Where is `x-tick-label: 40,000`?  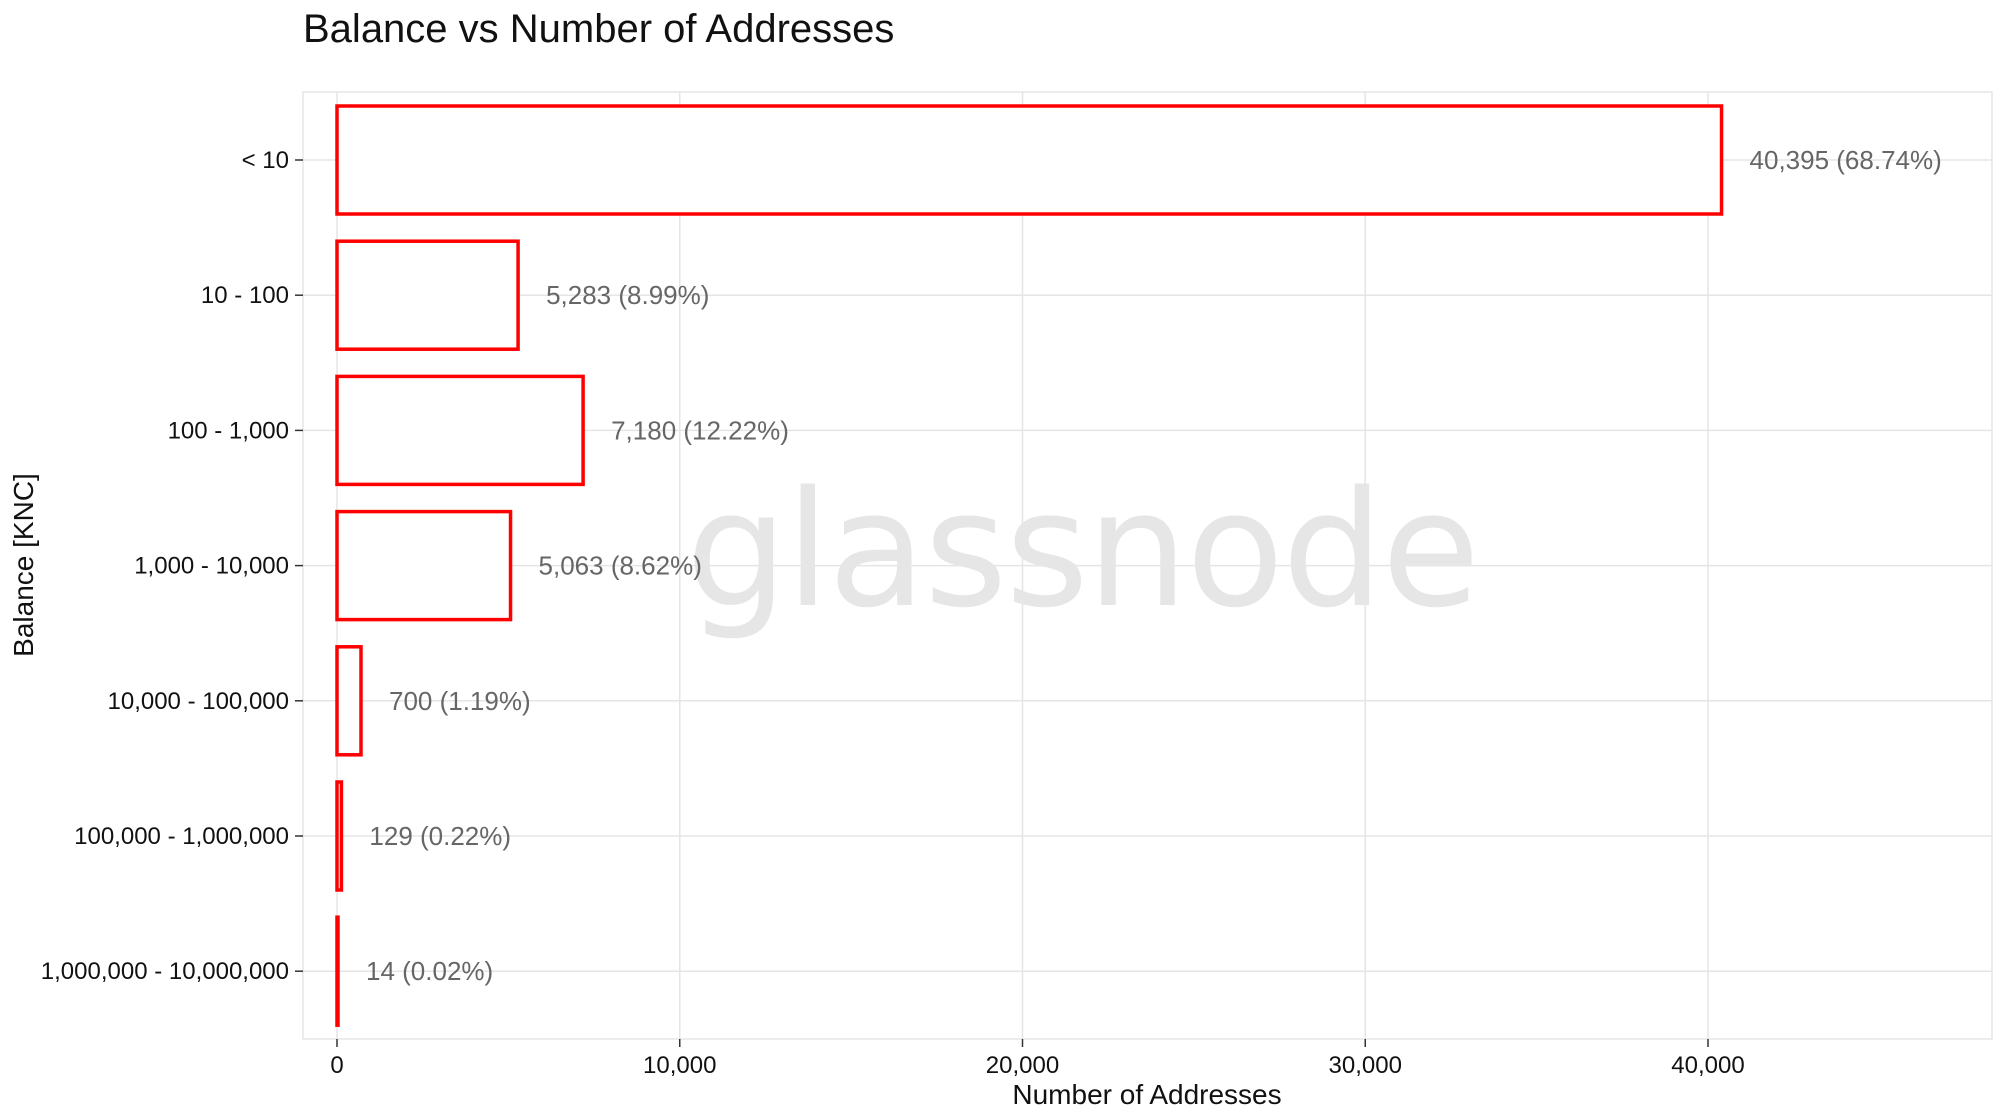
x-tick-label: 40,000 is located at coordinates (1707, 1065).